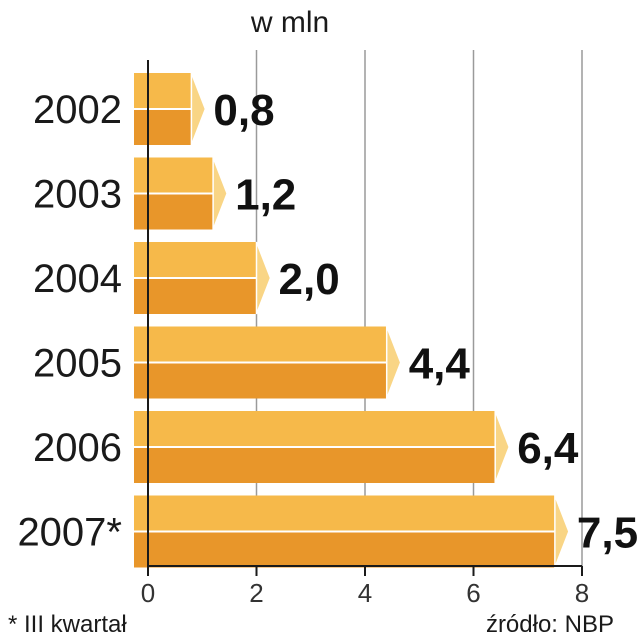 This screenshot has height=640, width=642. Describe the element at coordinates (77, 195) in the screenshot. I see `category-label: 2003` at that location.